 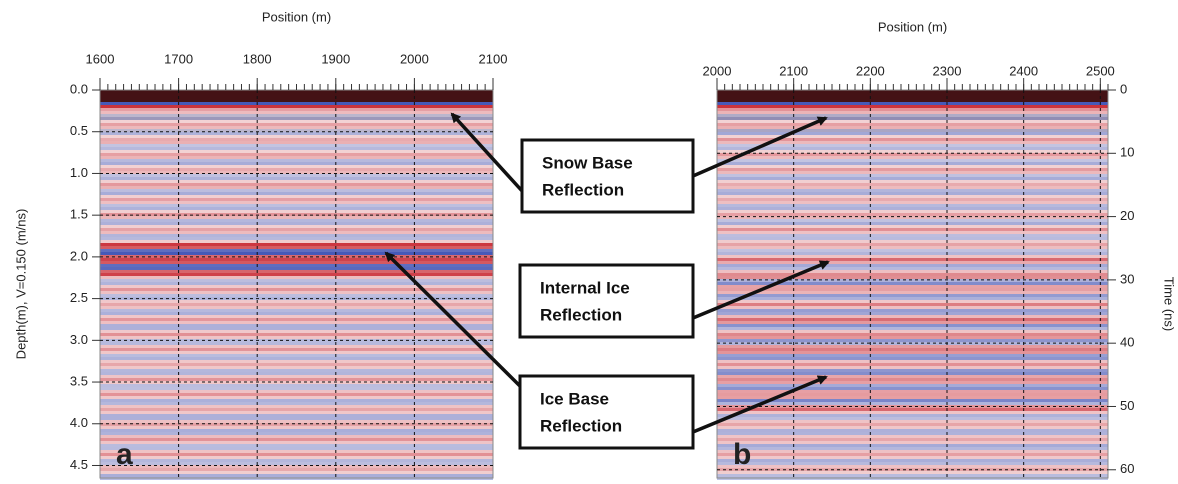 I want to click on x-tick-label: 1700, so click(x=178, y=58).